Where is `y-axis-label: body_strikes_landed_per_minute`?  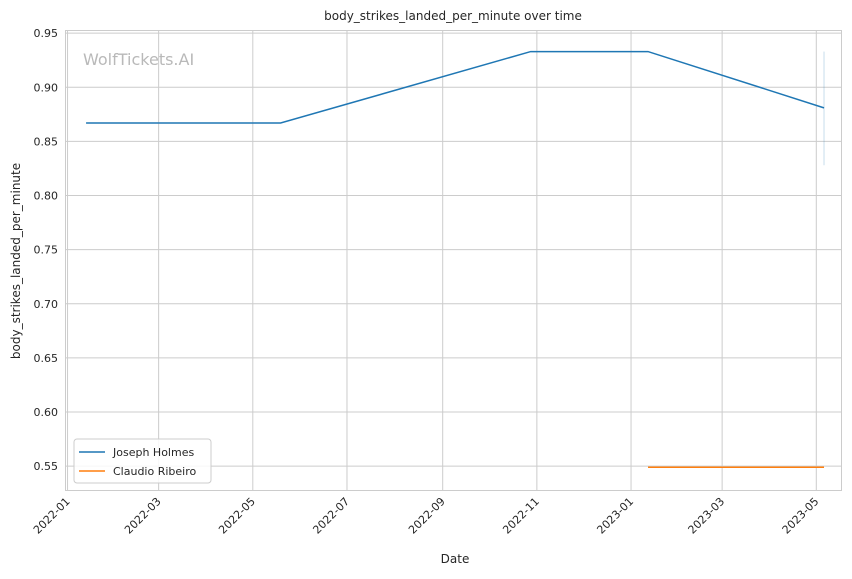 y-axis-label: body_strikes_landed_per_minute is located at coordinates (16, 261).